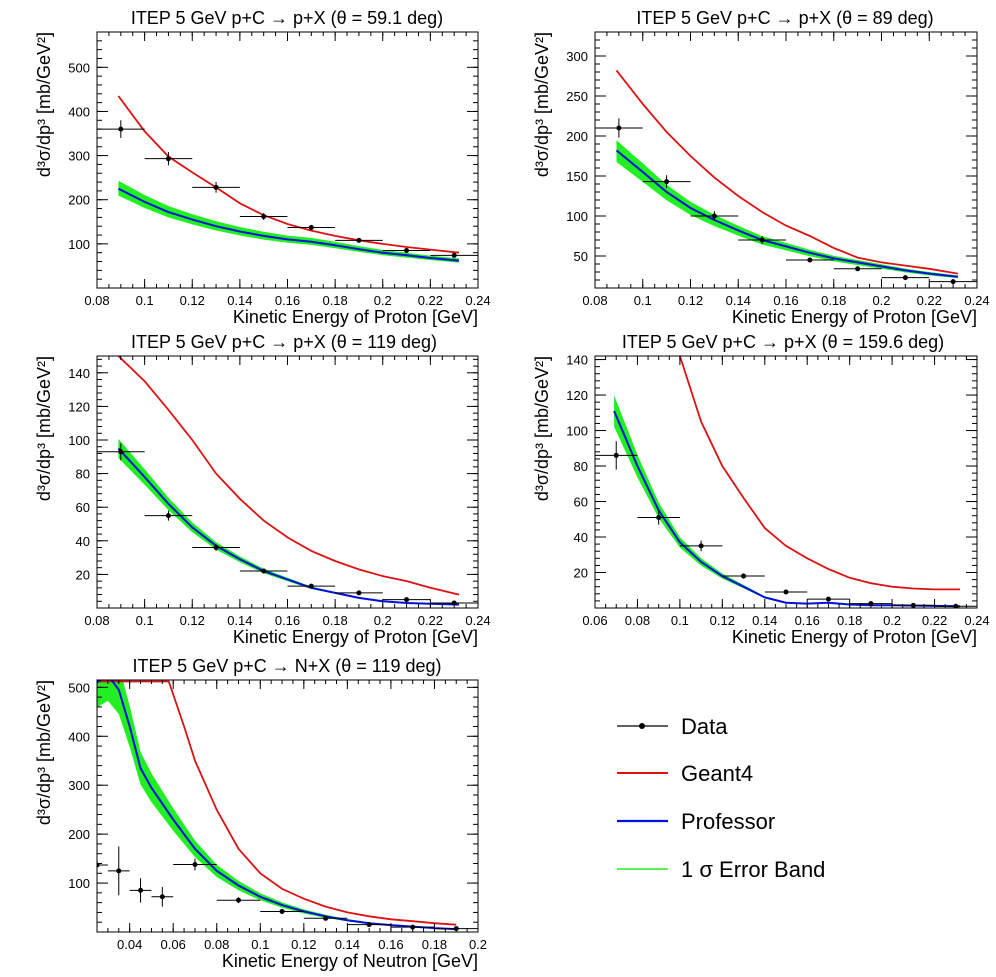  Describe the element at coordinates (83, 474) in the screenshot. I see `y-tick-label: 80` at that location.